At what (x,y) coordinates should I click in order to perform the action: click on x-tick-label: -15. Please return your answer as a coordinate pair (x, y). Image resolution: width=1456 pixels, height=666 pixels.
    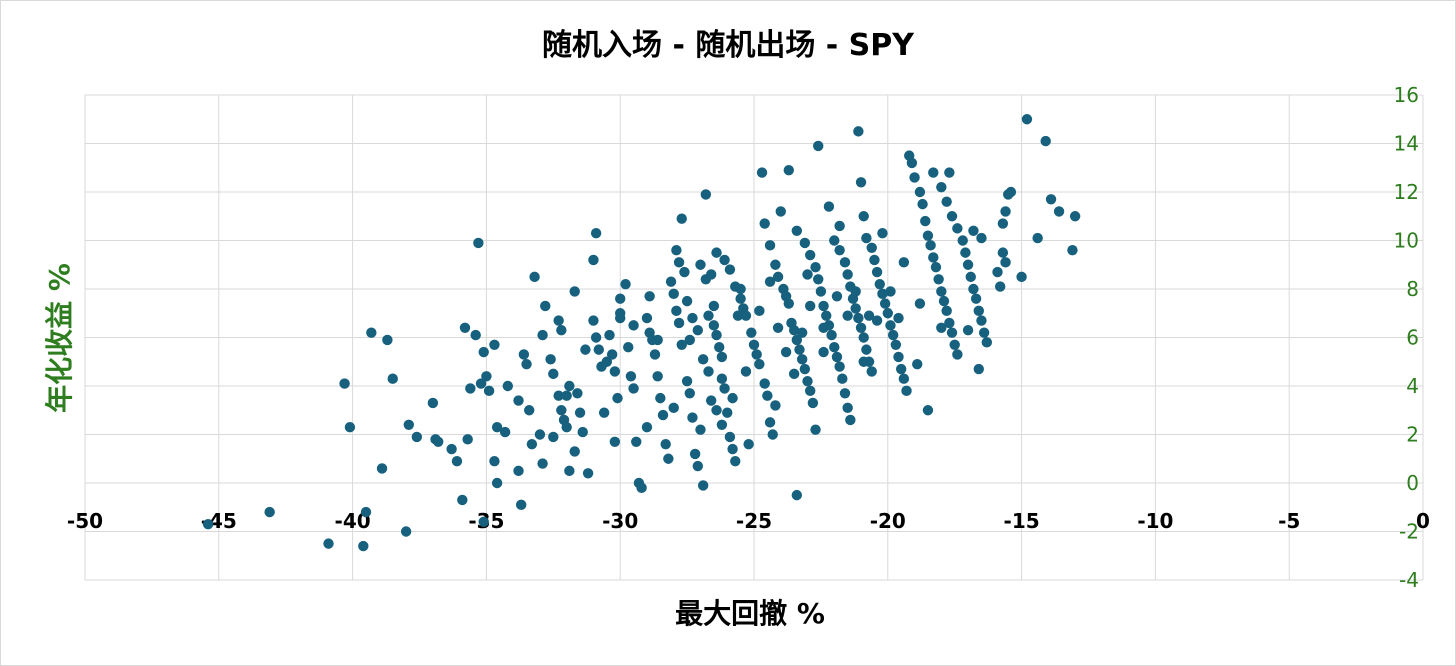
    Looking at the image, I should click on (1022, 521).